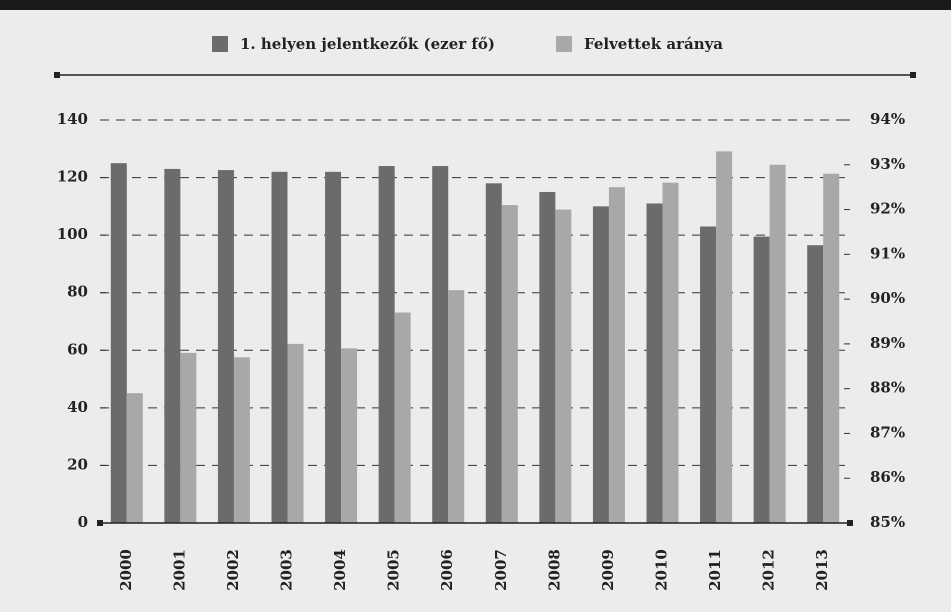 The height and width of the screenshot is (612, 951). Describe the element at coordinates (887, 477) in the screenshot. I see `y2-tick-label: 86%` at that location.